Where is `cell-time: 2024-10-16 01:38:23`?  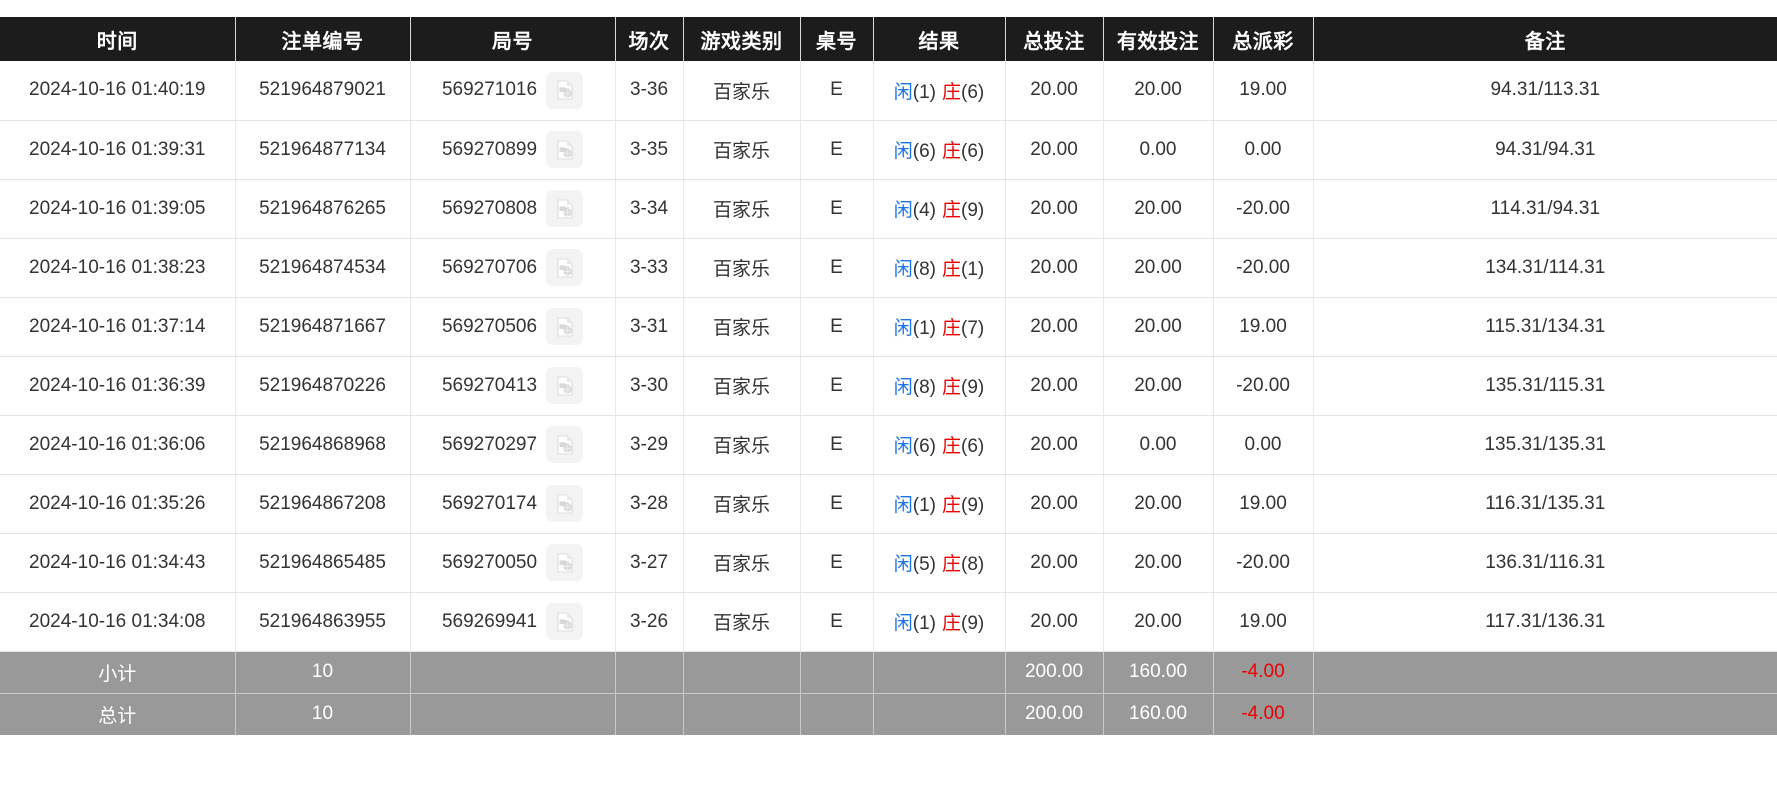
cell-time: 2024-10-16 01:38:23 is located at coordinates (118, 268).